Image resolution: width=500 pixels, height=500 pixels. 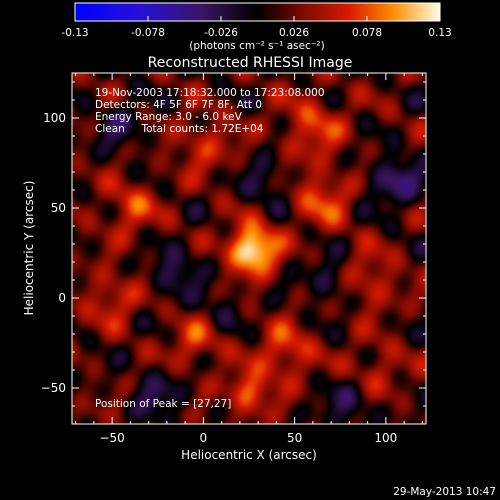 I want to click on x-tick-label: −50, so click(x=111, y=438).